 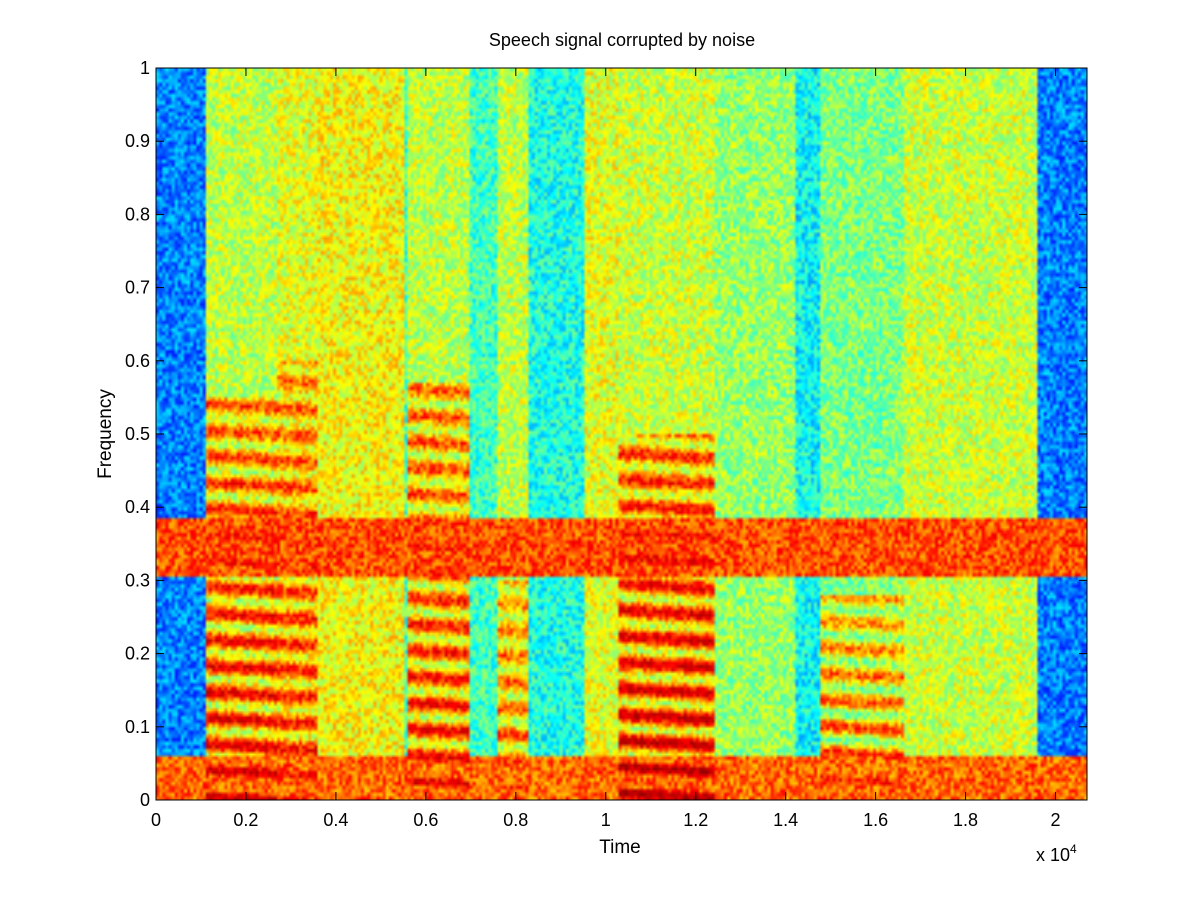 What do you see at coordinates (622, 40) in the screenshot?
I see `chart-title: Speech signal corrupted by noise` at bounding box center [622, 40].